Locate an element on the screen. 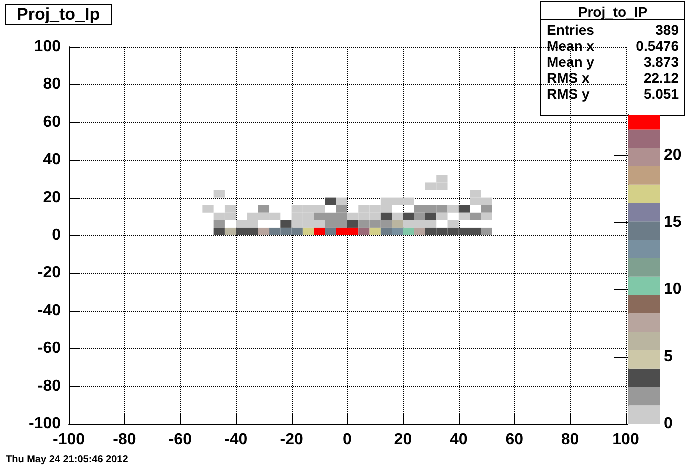 This screenshot has height=472, width=696. y-tick-label: 20 is located at coordinates (52, 197).